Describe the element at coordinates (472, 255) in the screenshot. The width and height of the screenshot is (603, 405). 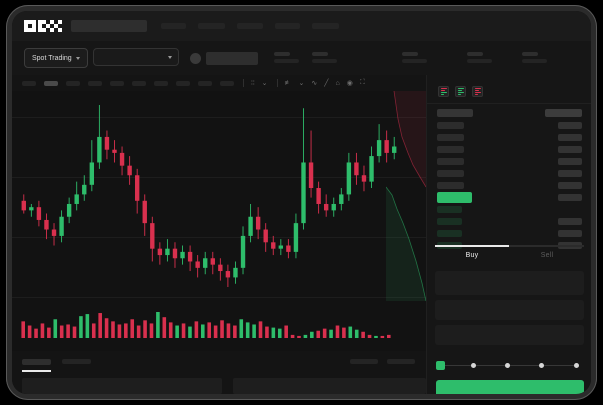
I see `tab-buy: Buy` at that location.